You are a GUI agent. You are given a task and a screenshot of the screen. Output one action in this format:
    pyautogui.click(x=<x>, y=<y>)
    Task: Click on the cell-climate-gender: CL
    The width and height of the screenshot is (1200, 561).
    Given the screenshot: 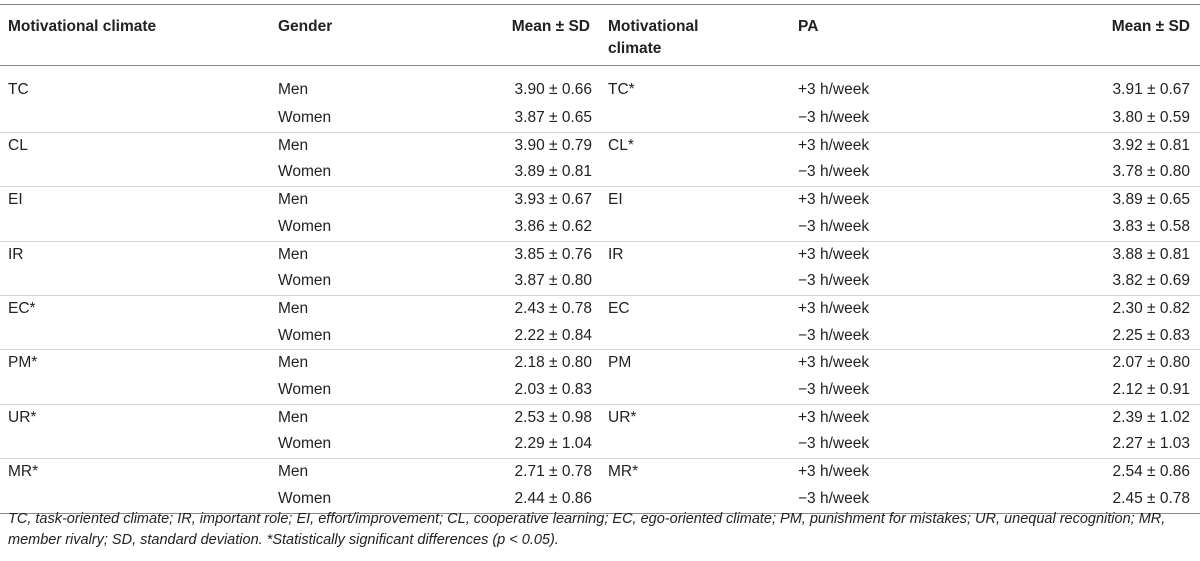 What is the action you would take?
    pyautogui.click(x=135, y=145)
    